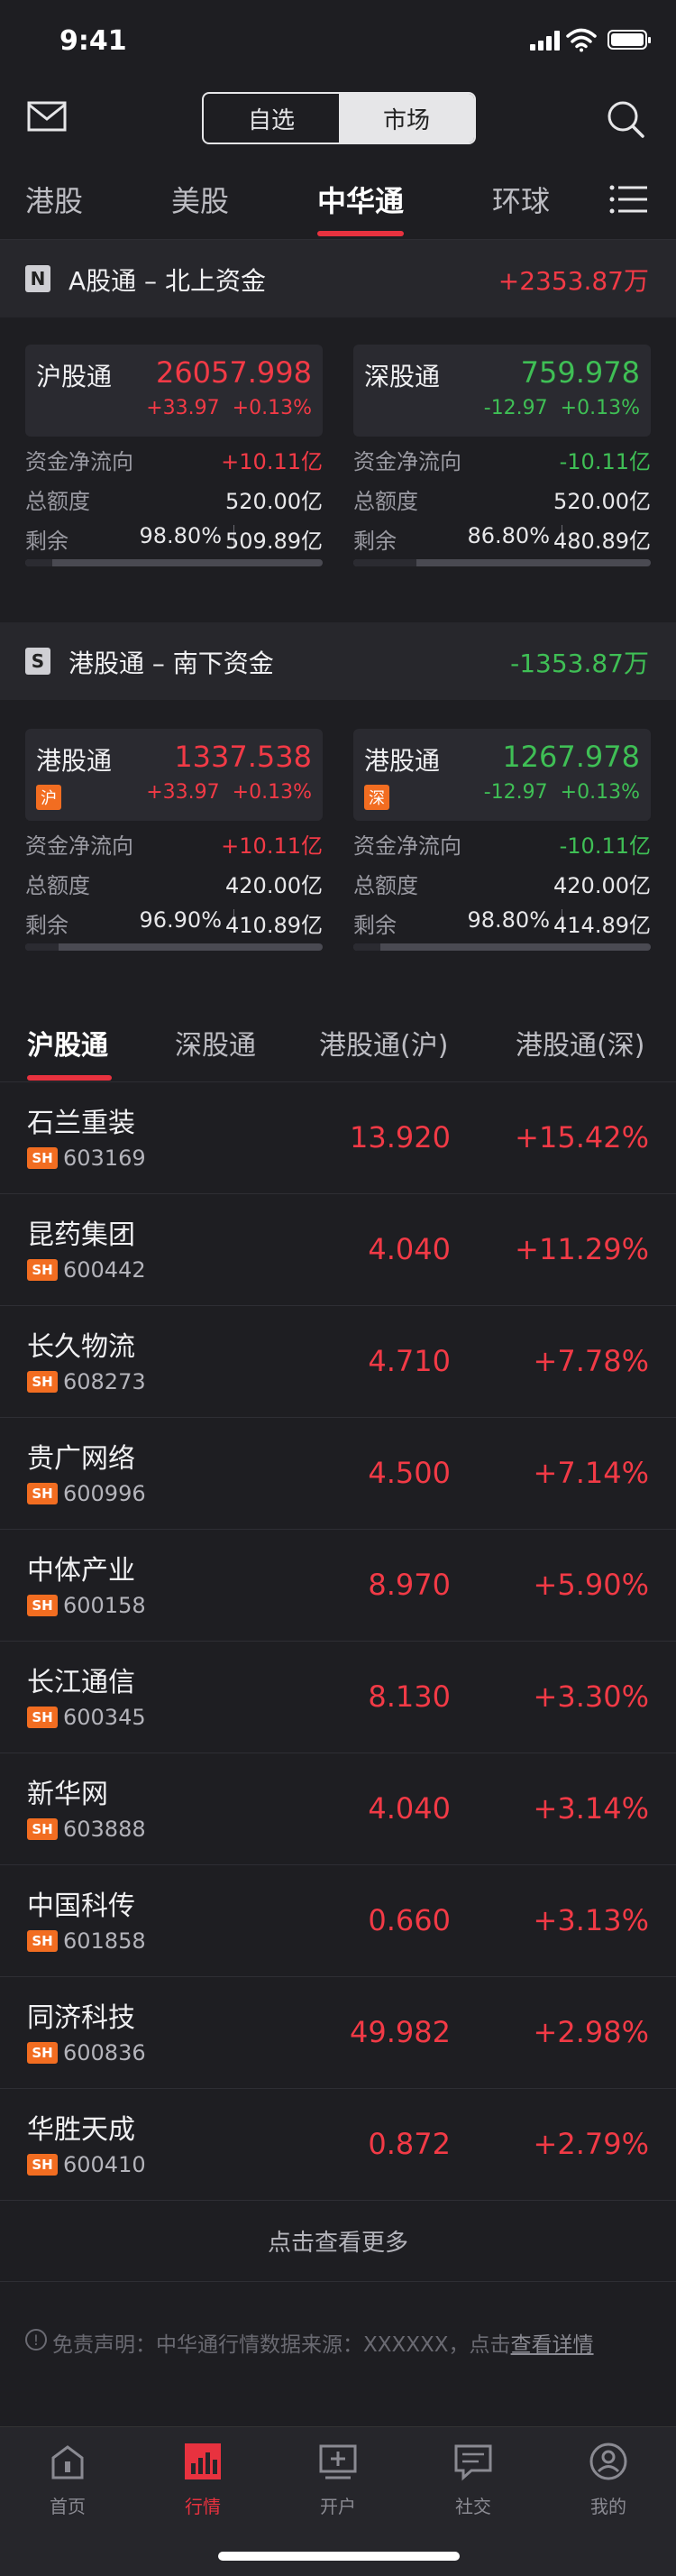 The width and height of the screenshot is (676, 2576). What do you see at coordinates (581, 40) in the screenshot?
I see `wifi-icon` at bounding box center [581, 40].